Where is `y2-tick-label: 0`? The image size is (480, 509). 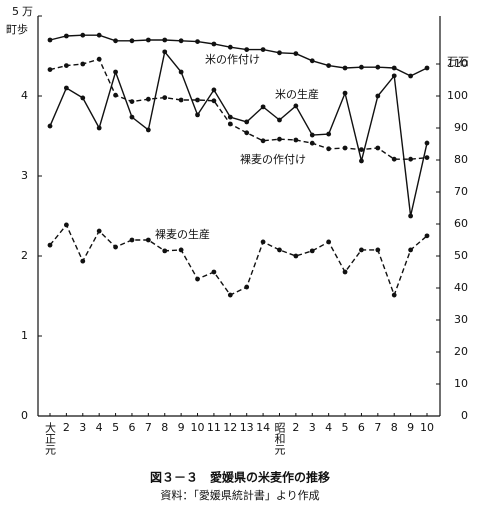 y2-tick-label: 0 is located at coordinates (464, 415).